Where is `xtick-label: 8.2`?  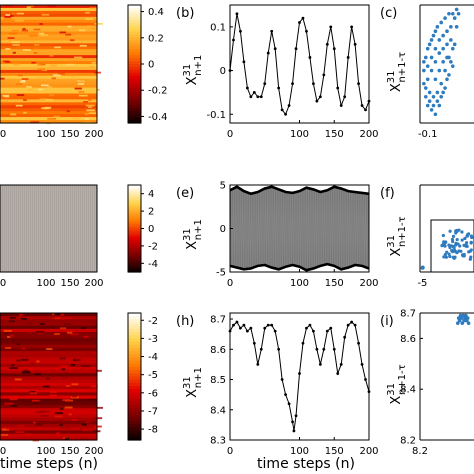 xtick-label: 8.2 is located at coordinates (420, 451).